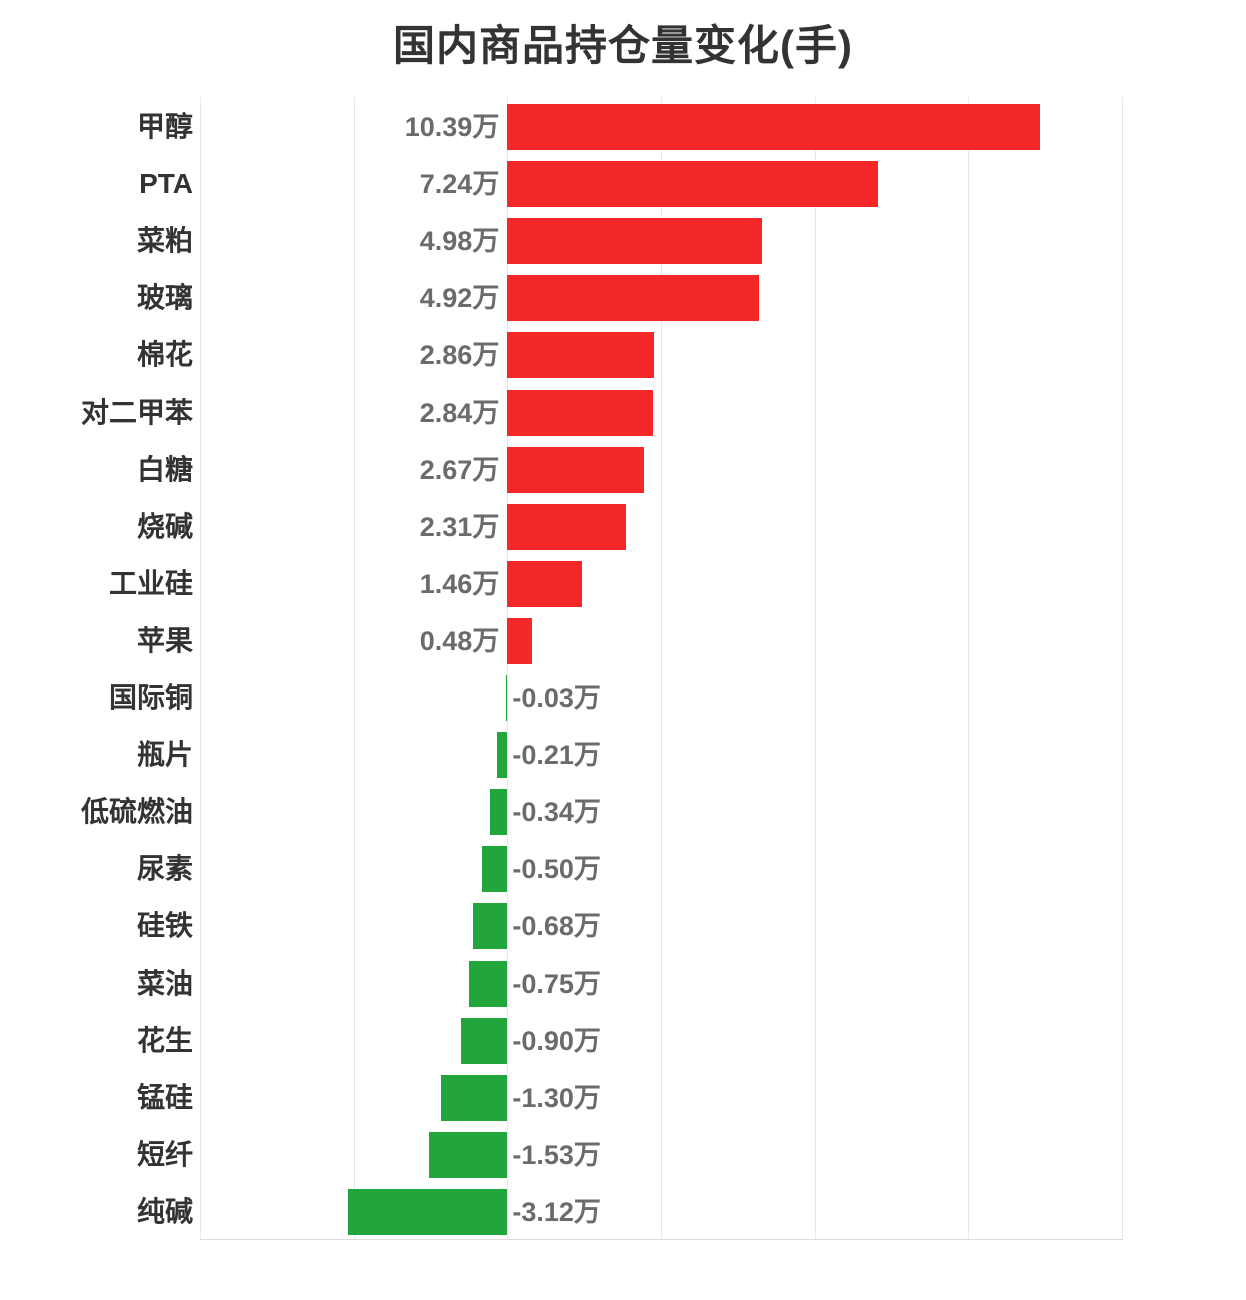 Image resolution: width=1246 pixels, height=1300 pixels. What do you see at coordinates (136, 812) in the screenshot?
I see `category-label: 低硫燃油` at bounding box center [136, 812].